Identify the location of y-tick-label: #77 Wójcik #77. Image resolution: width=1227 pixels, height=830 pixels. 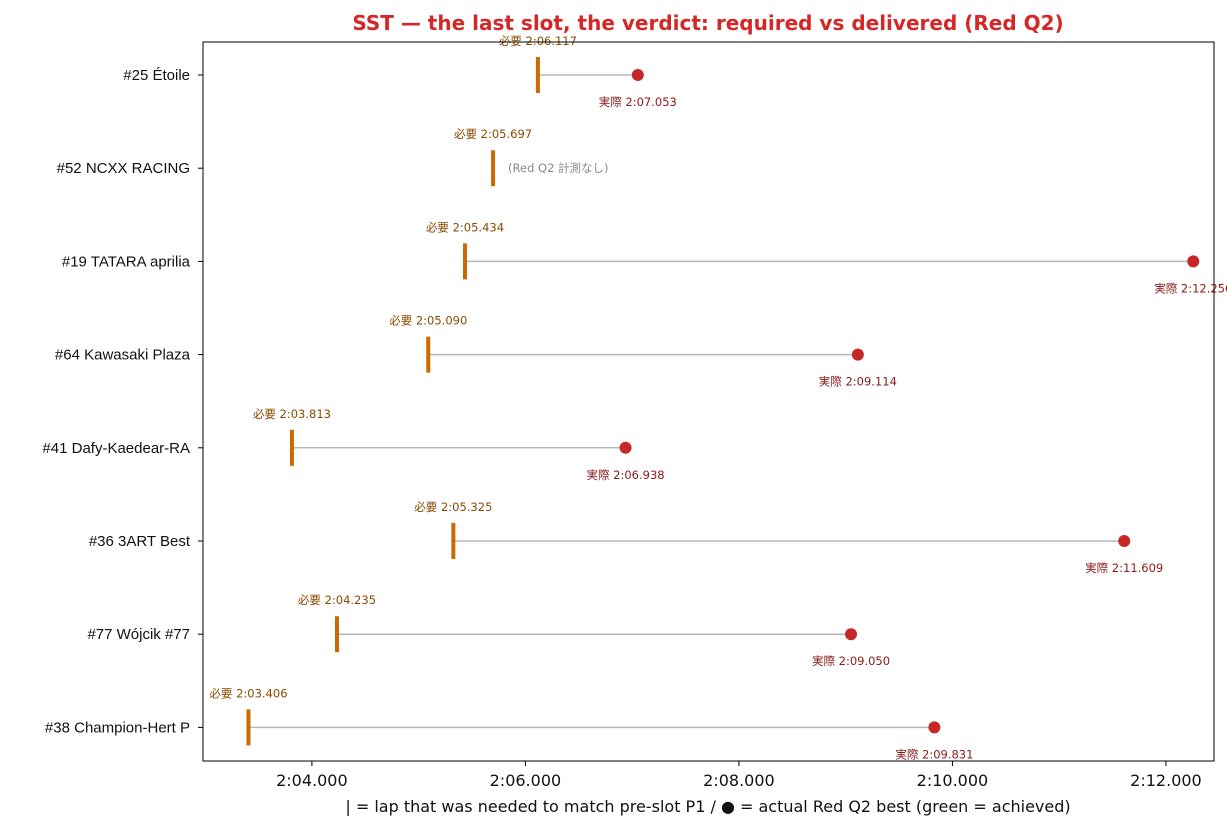
(138, 634).